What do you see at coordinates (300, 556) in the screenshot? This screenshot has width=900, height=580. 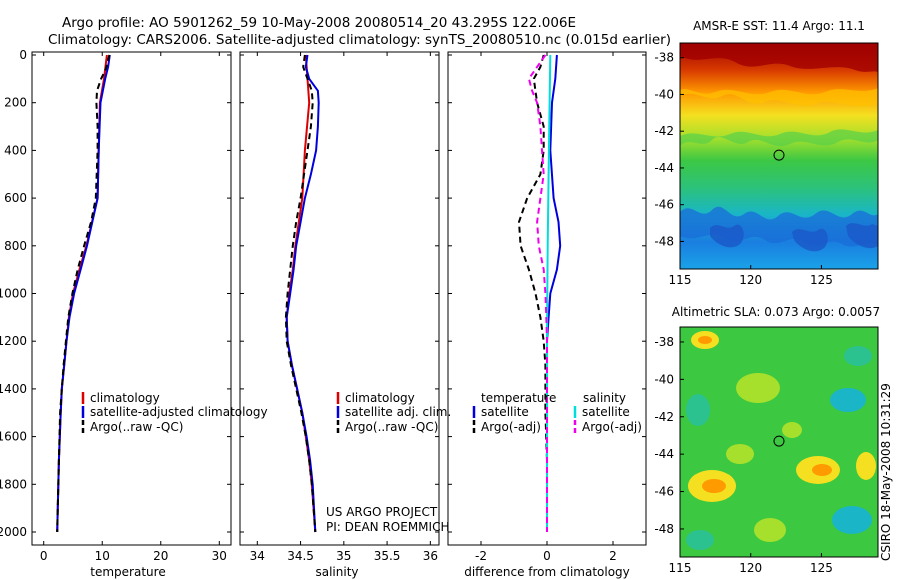 I see `salinity-panel-xtick-label: 34.5` at bounding box center [300, 556].